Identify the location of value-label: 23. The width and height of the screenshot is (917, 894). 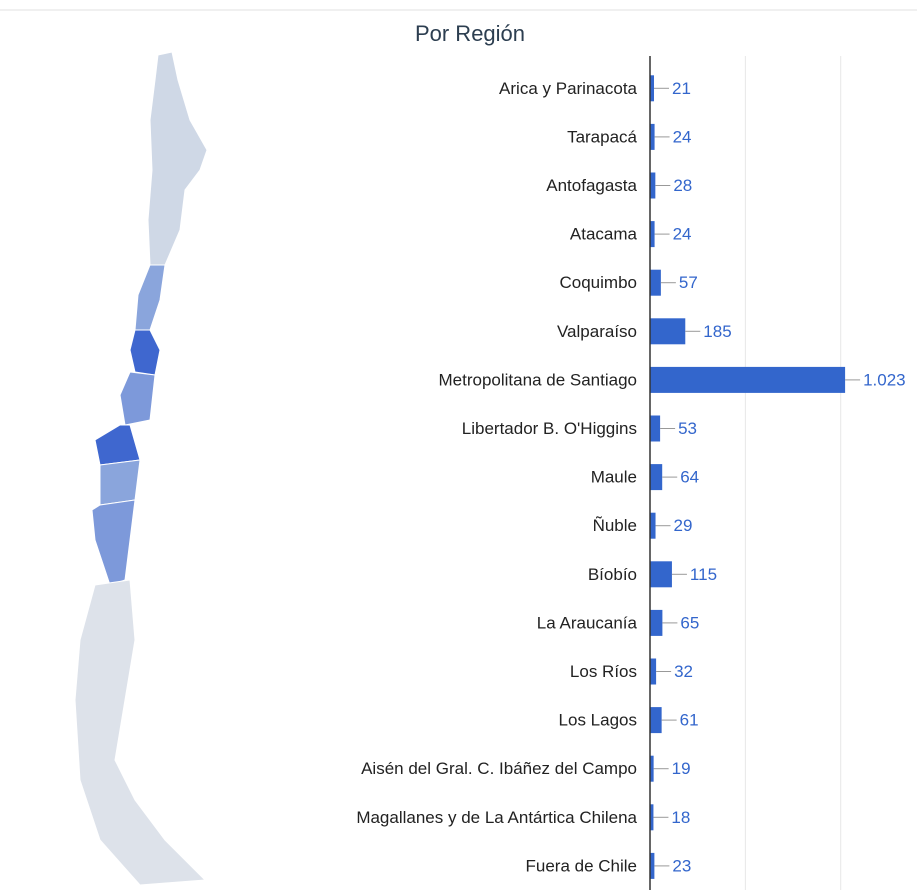
(681, 865).